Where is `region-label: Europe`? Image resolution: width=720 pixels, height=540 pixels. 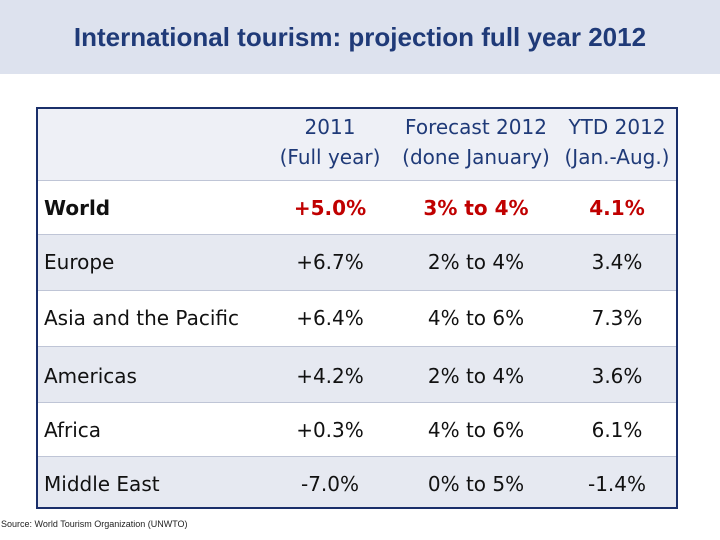 region-label: Europe is located at coordinates (79, 262).